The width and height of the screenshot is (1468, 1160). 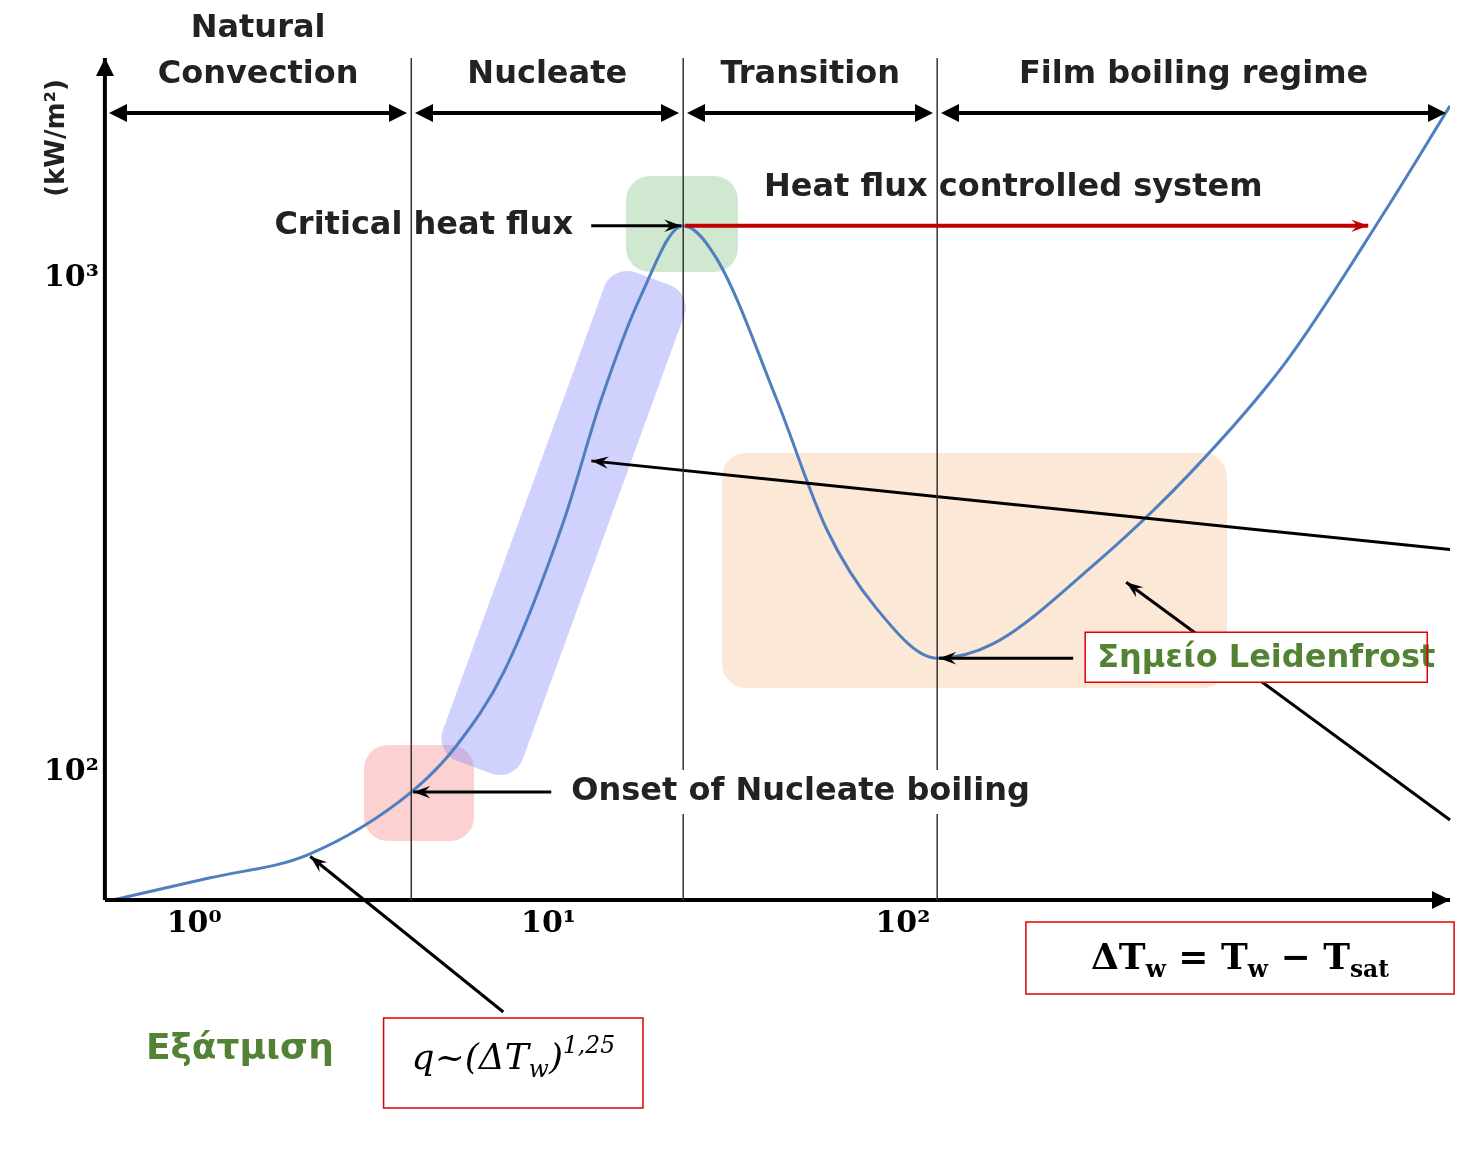 What do you see at coordinates (903, 921) in the screenshot?
I see `x-tick-label: 10²` at bounding box center [903, 921].